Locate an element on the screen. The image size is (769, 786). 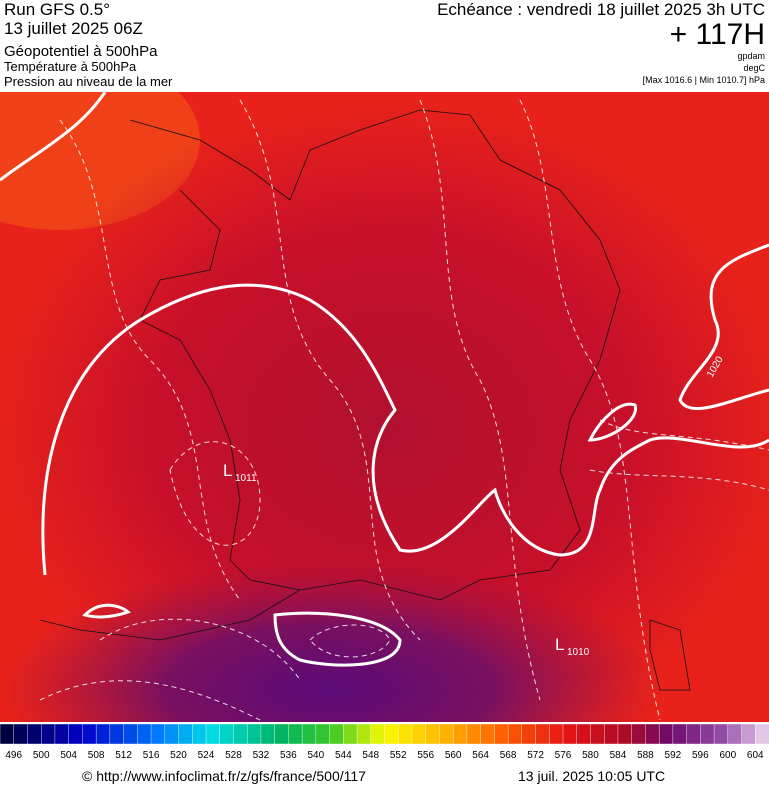
colorbar-label: 500 is located at coordinates (41, 755).